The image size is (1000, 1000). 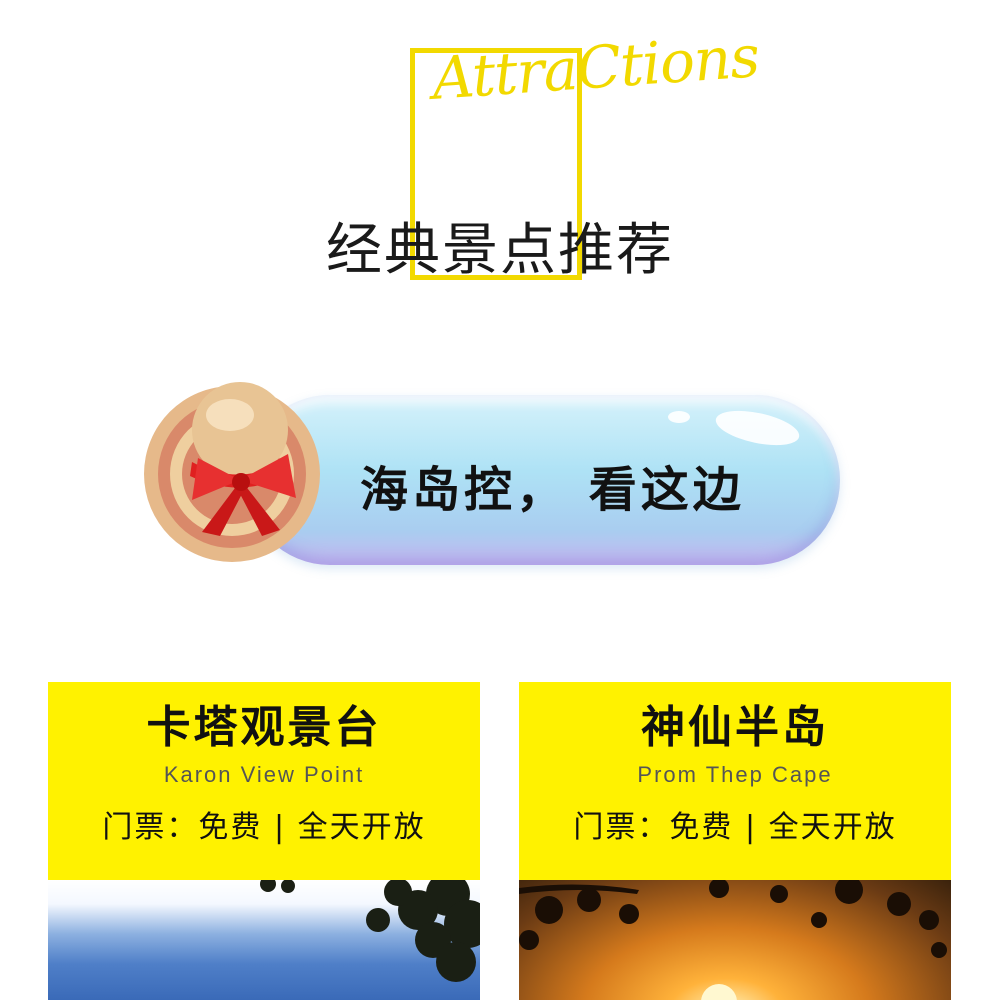 What do you see at coordinates (679, 417) in the screenshot?
I see `pill-highlight-small` at bounding box center [679, 417].